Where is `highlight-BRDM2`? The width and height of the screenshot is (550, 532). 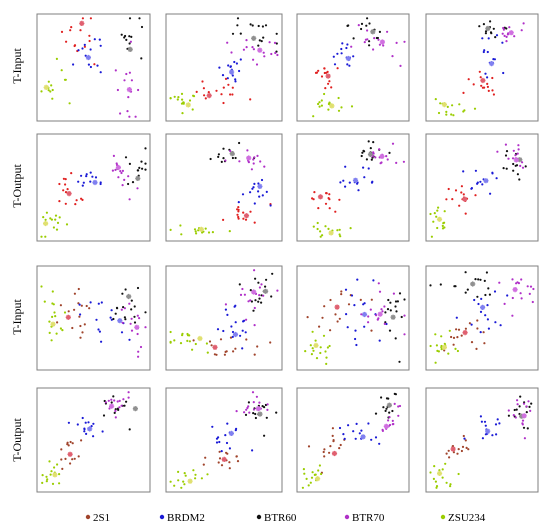 highlight-BRDM2 is located at coordinates (120, 321).